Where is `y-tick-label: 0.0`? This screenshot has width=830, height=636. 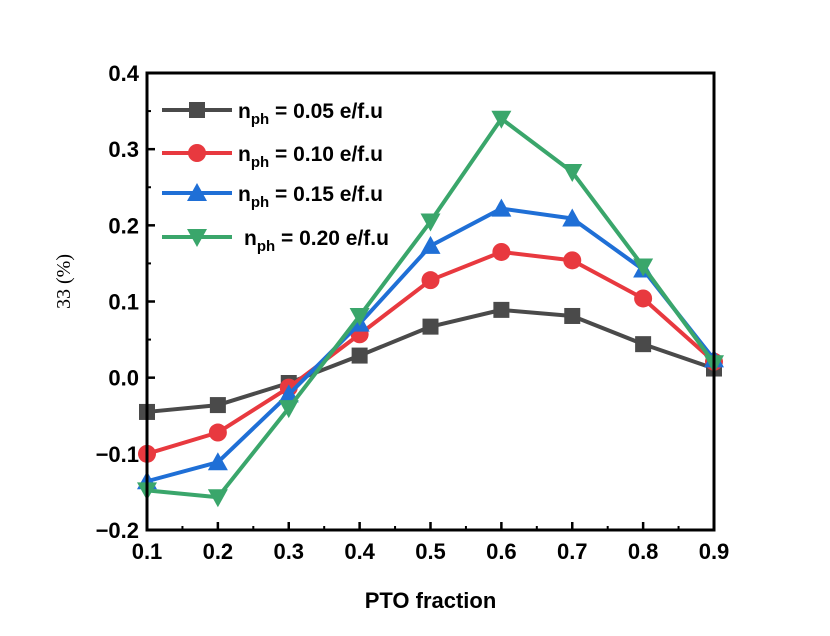 y-tick-label: 0.0 is located at coordinates (123, 378).